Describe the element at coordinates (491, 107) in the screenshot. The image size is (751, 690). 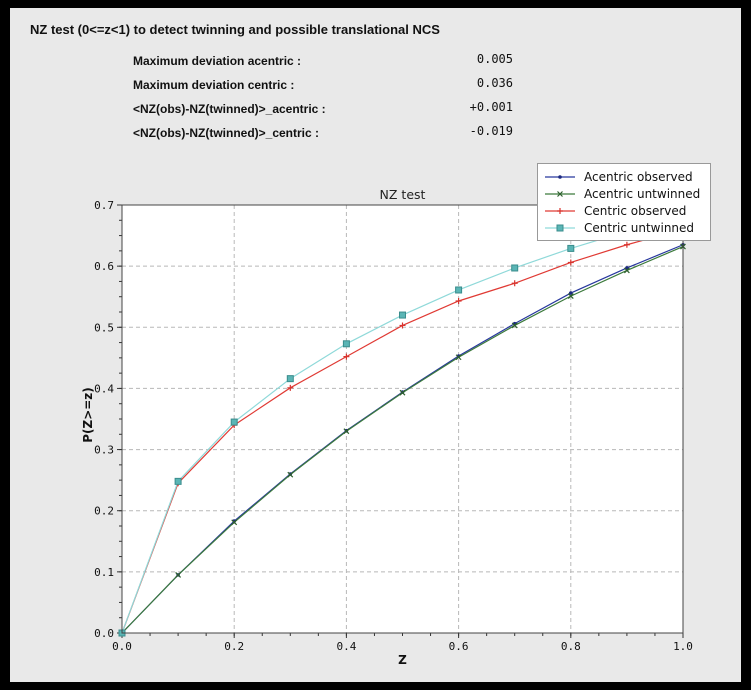
I see `stat-value: +0.001` at that location.